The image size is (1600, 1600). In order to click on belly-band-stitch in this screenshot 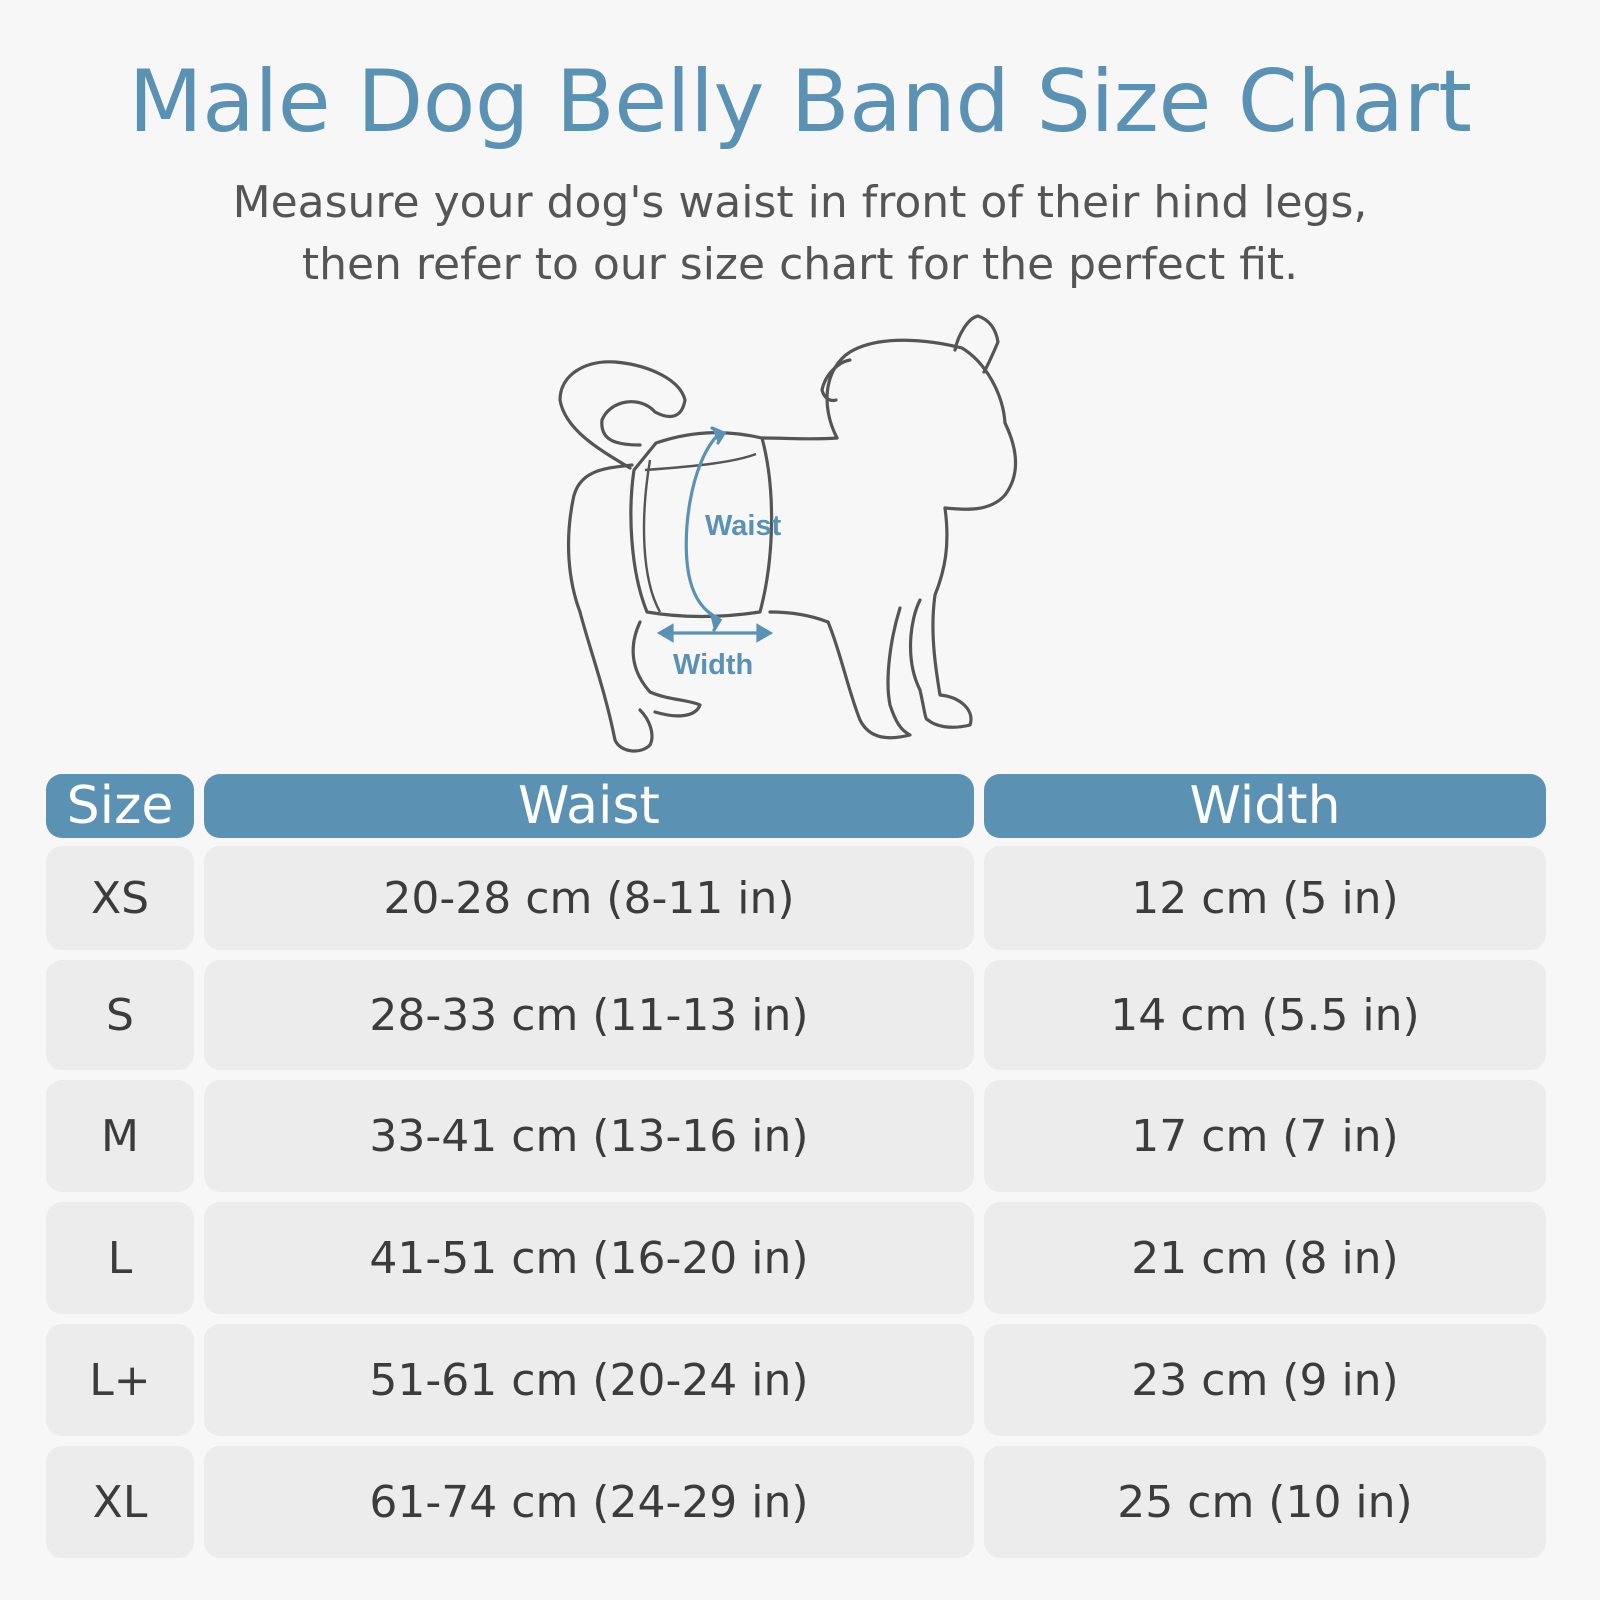, I will do `click(700, 462)`.